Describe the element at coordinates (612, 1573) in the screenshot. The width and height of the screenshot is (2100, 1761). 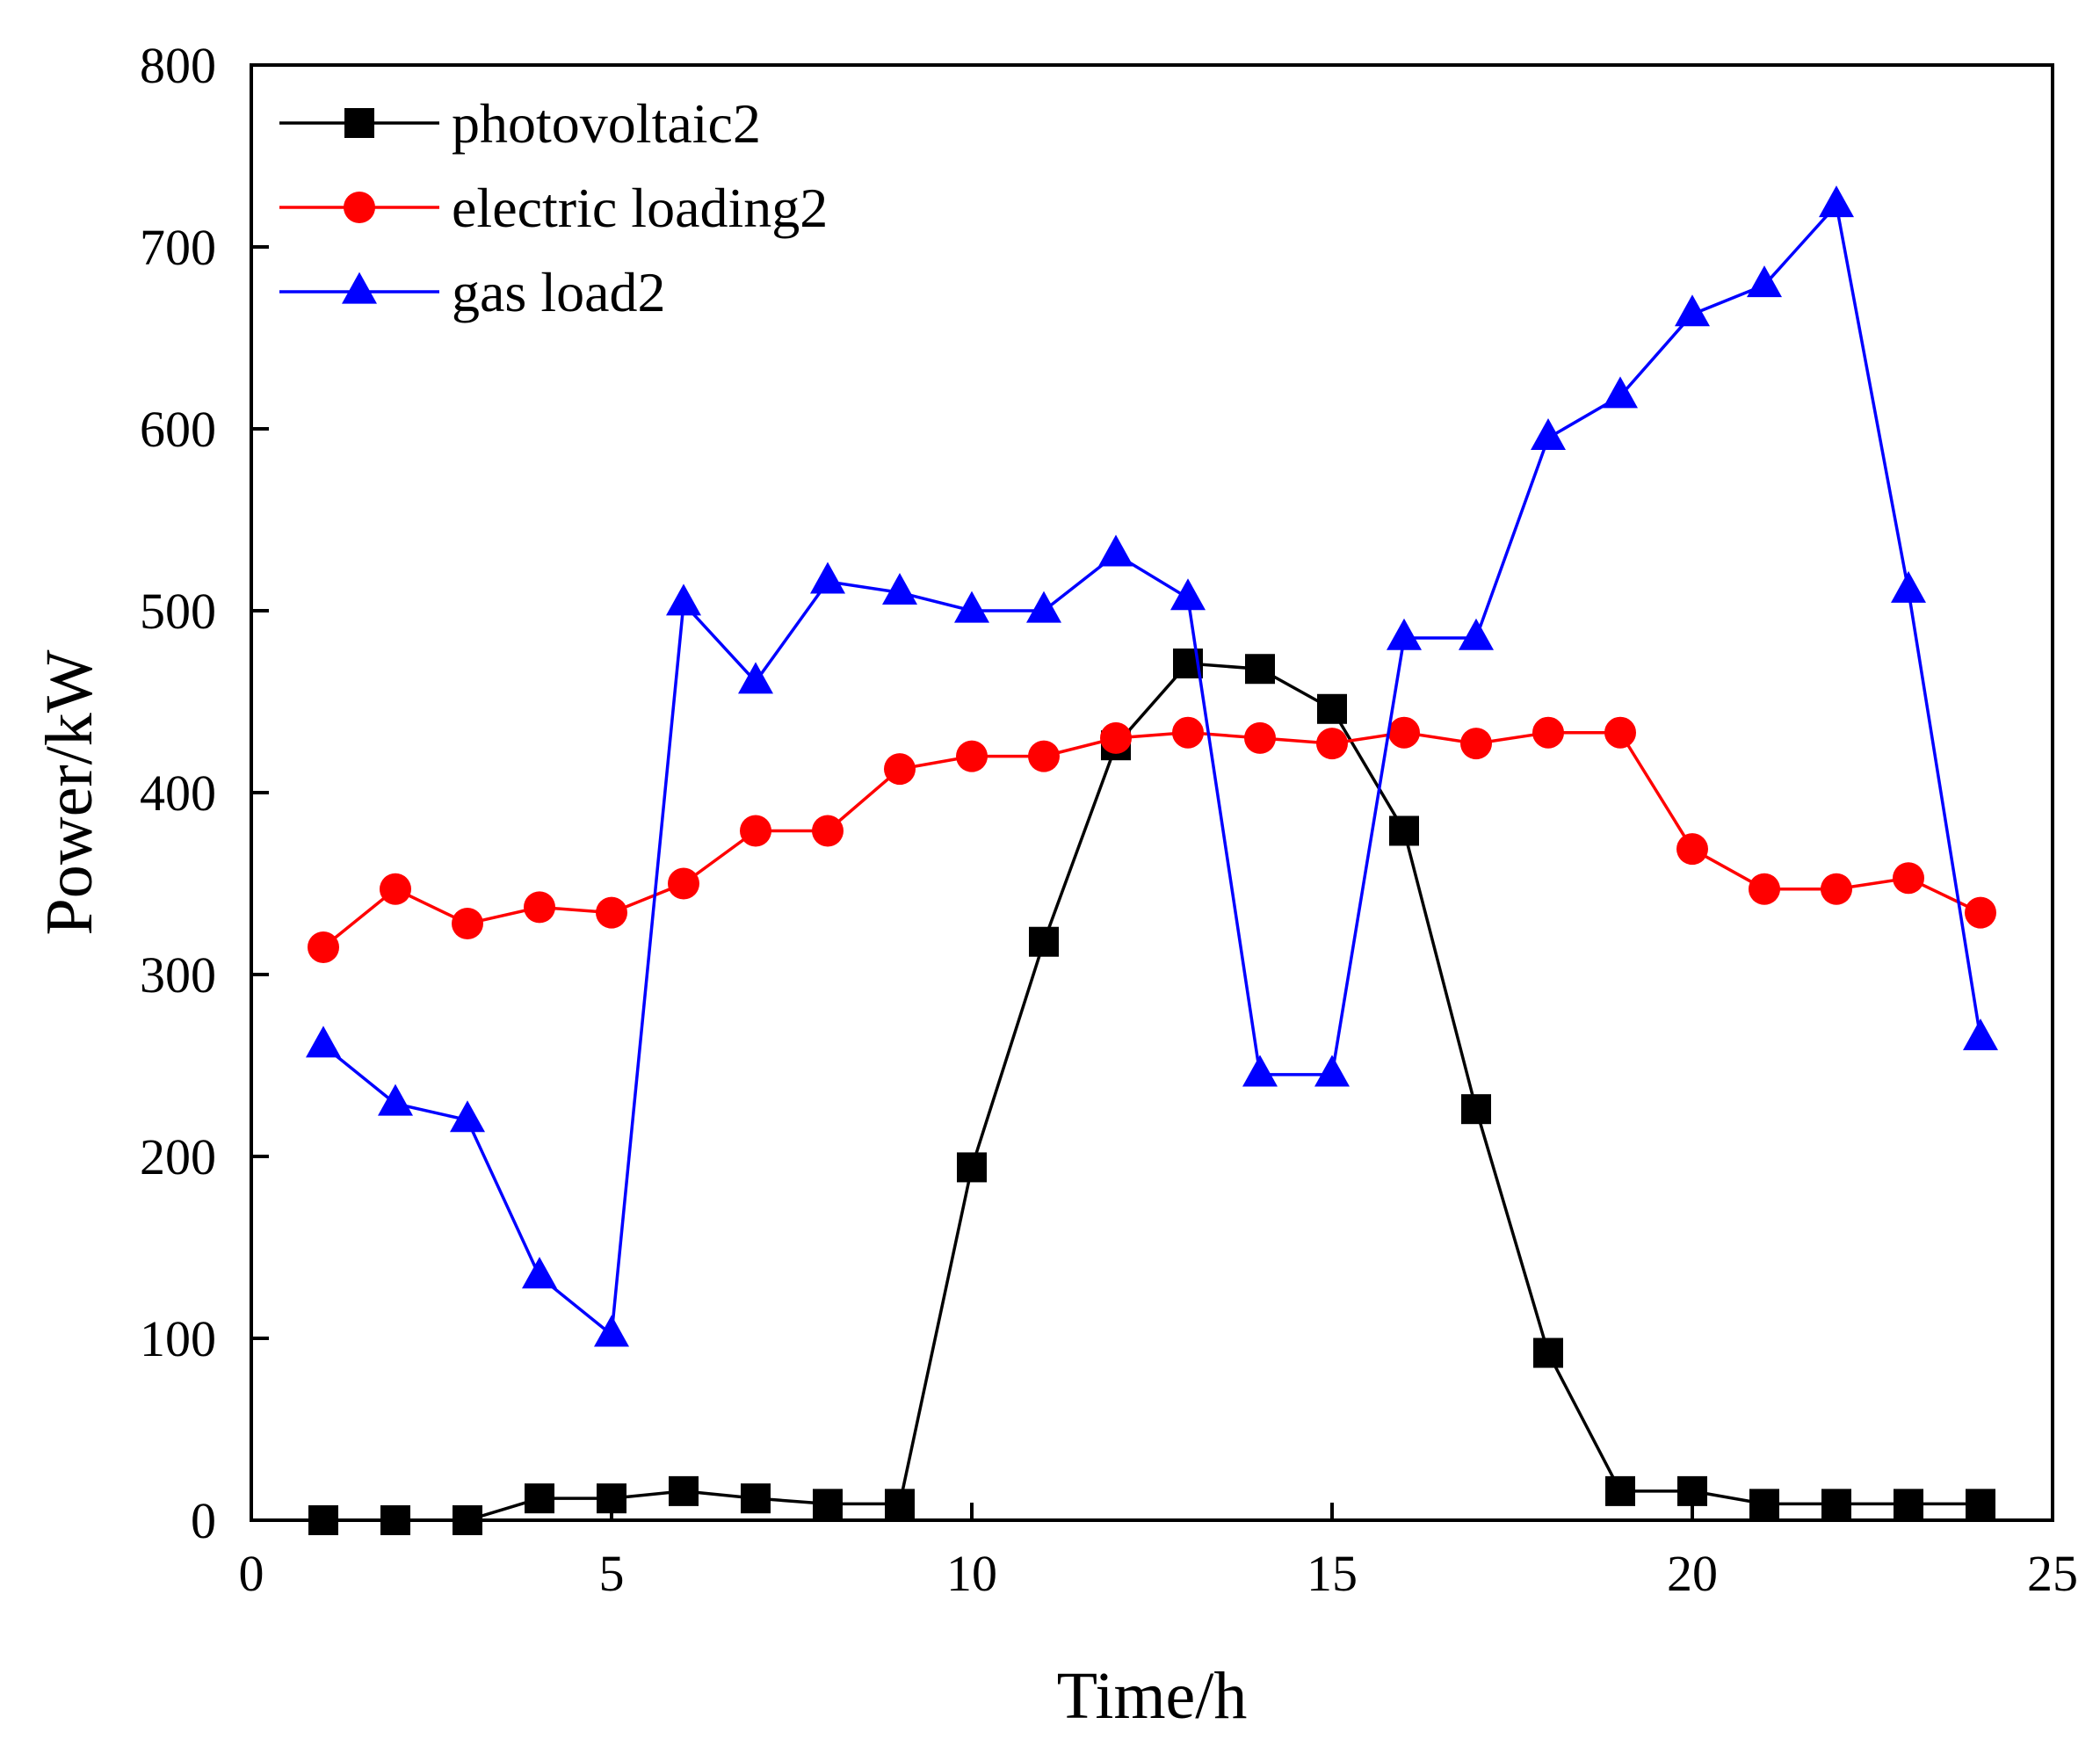
I see `x-tick-label: 5` at that location.